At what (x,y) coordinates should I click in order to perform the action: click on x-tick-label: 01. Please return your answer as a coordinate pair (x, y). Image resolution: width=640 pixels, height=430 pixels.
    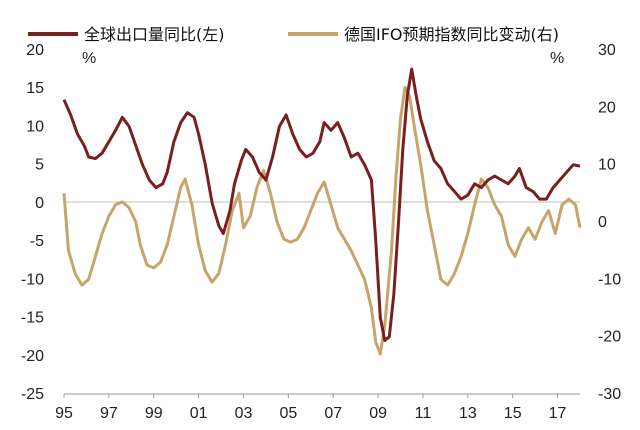
    Looking at the image, I should click on (199, 413).